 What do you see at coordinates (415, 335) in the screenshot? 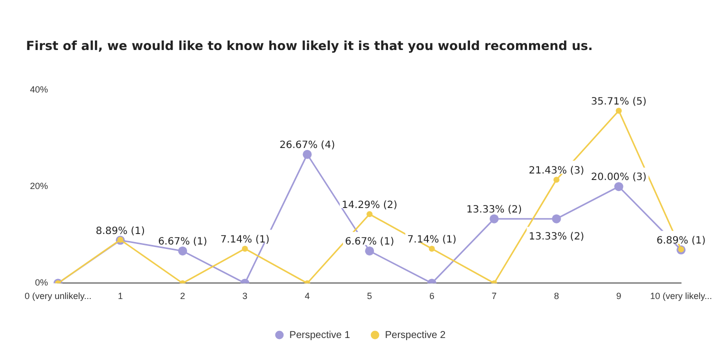
I see `legend-label: Perspective 2` at bounding box center [415, 335].